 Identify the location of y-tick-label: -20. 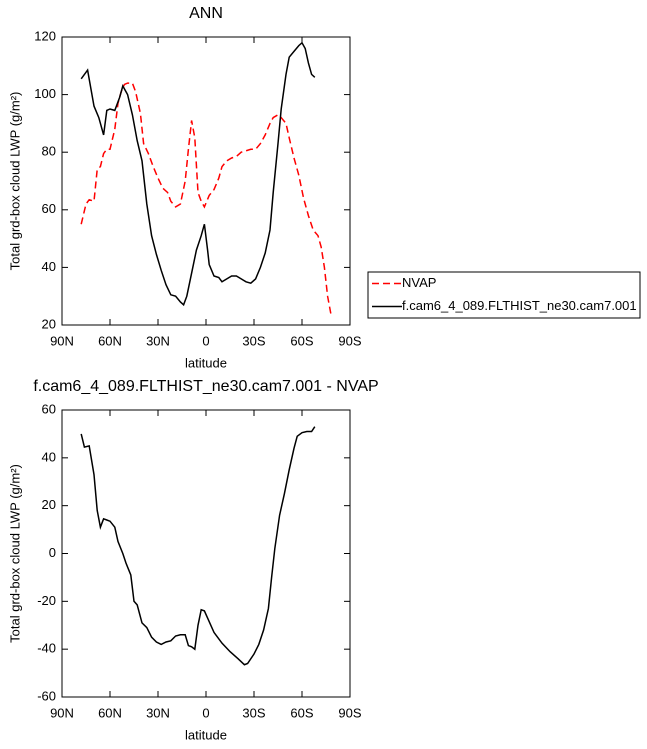
(46, 600).